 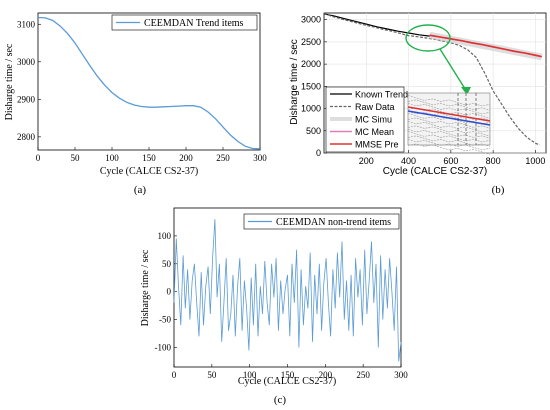 I want to click on panel-c-label: (c), so click(x=280, y=400).